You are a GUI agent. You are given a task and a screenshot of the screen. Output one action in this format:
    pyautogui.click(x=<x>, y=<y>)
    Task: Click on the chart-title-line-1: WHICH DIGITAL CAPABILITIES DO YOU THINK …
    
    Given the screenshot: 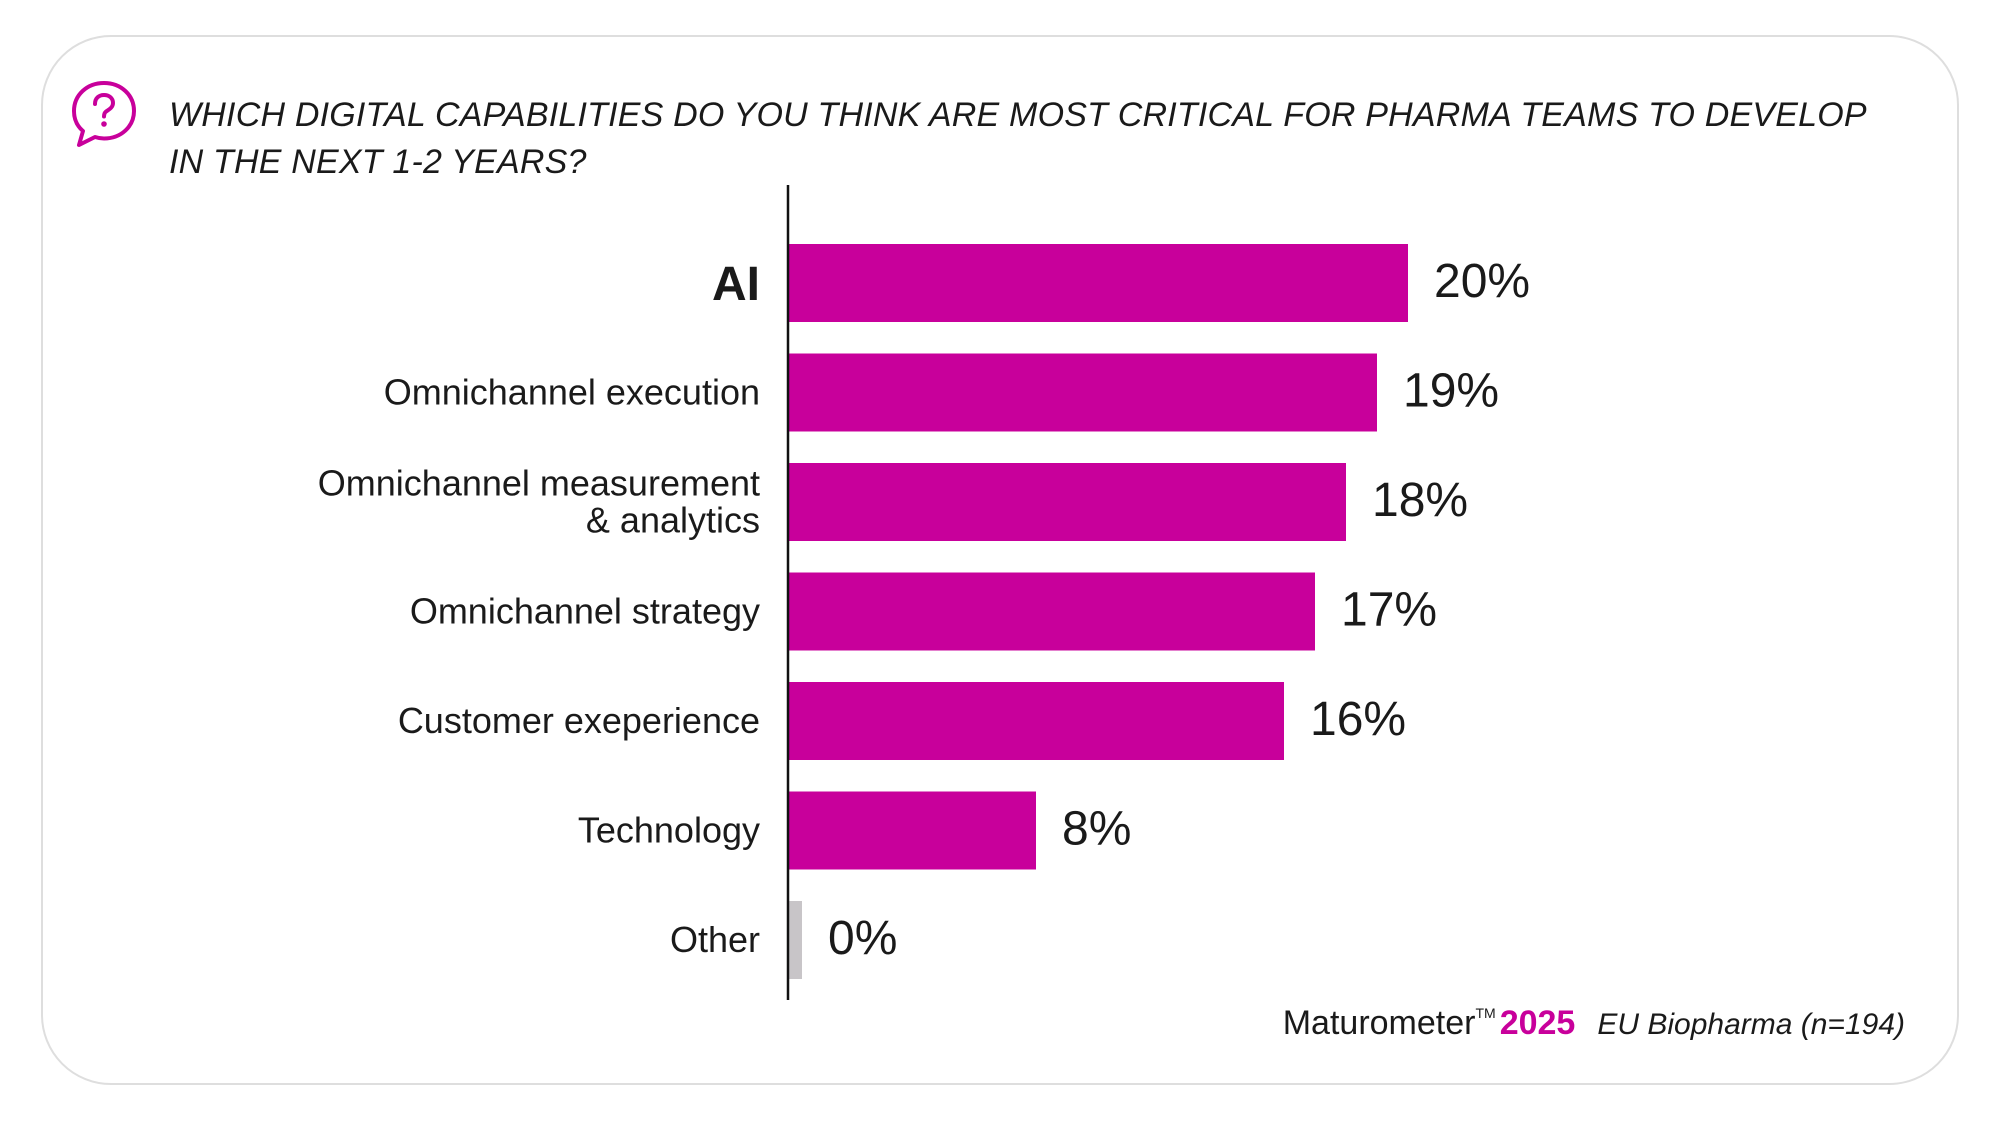 What is the action you would take?
    pyautogui.click(x=1018, y=115)
    